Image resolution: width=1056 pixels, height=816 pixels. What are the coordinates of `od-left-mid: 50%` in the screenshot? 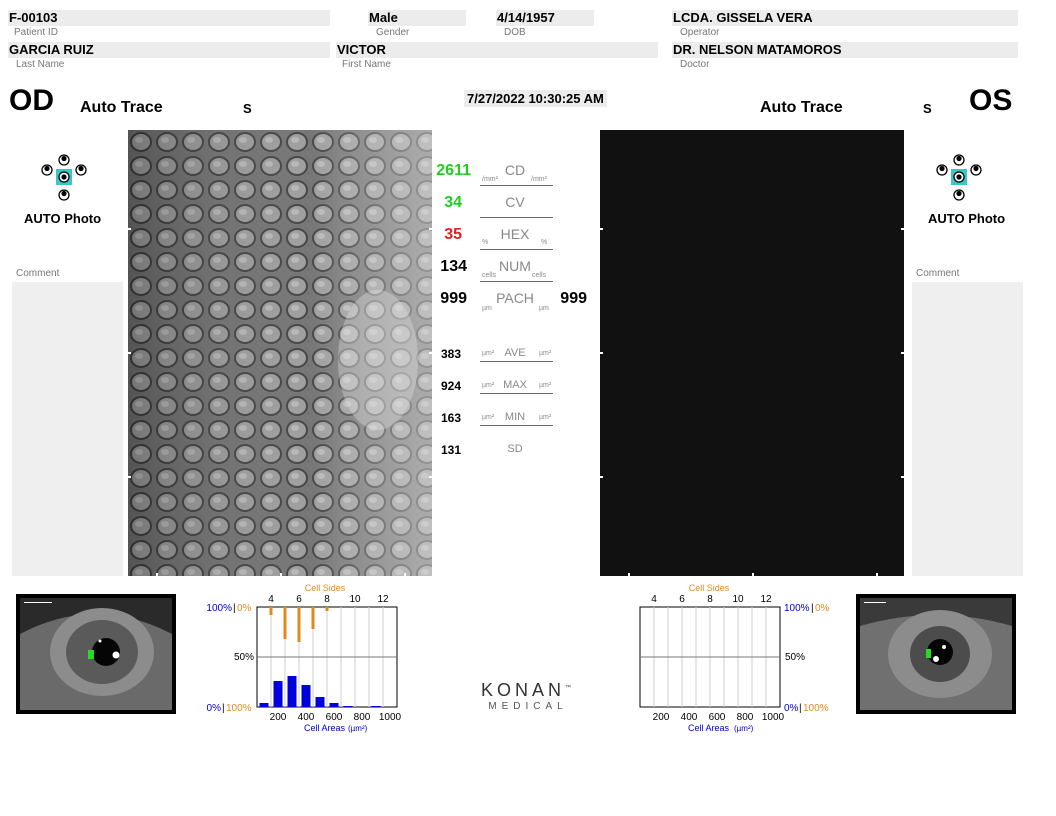 It's located at (244, 657).